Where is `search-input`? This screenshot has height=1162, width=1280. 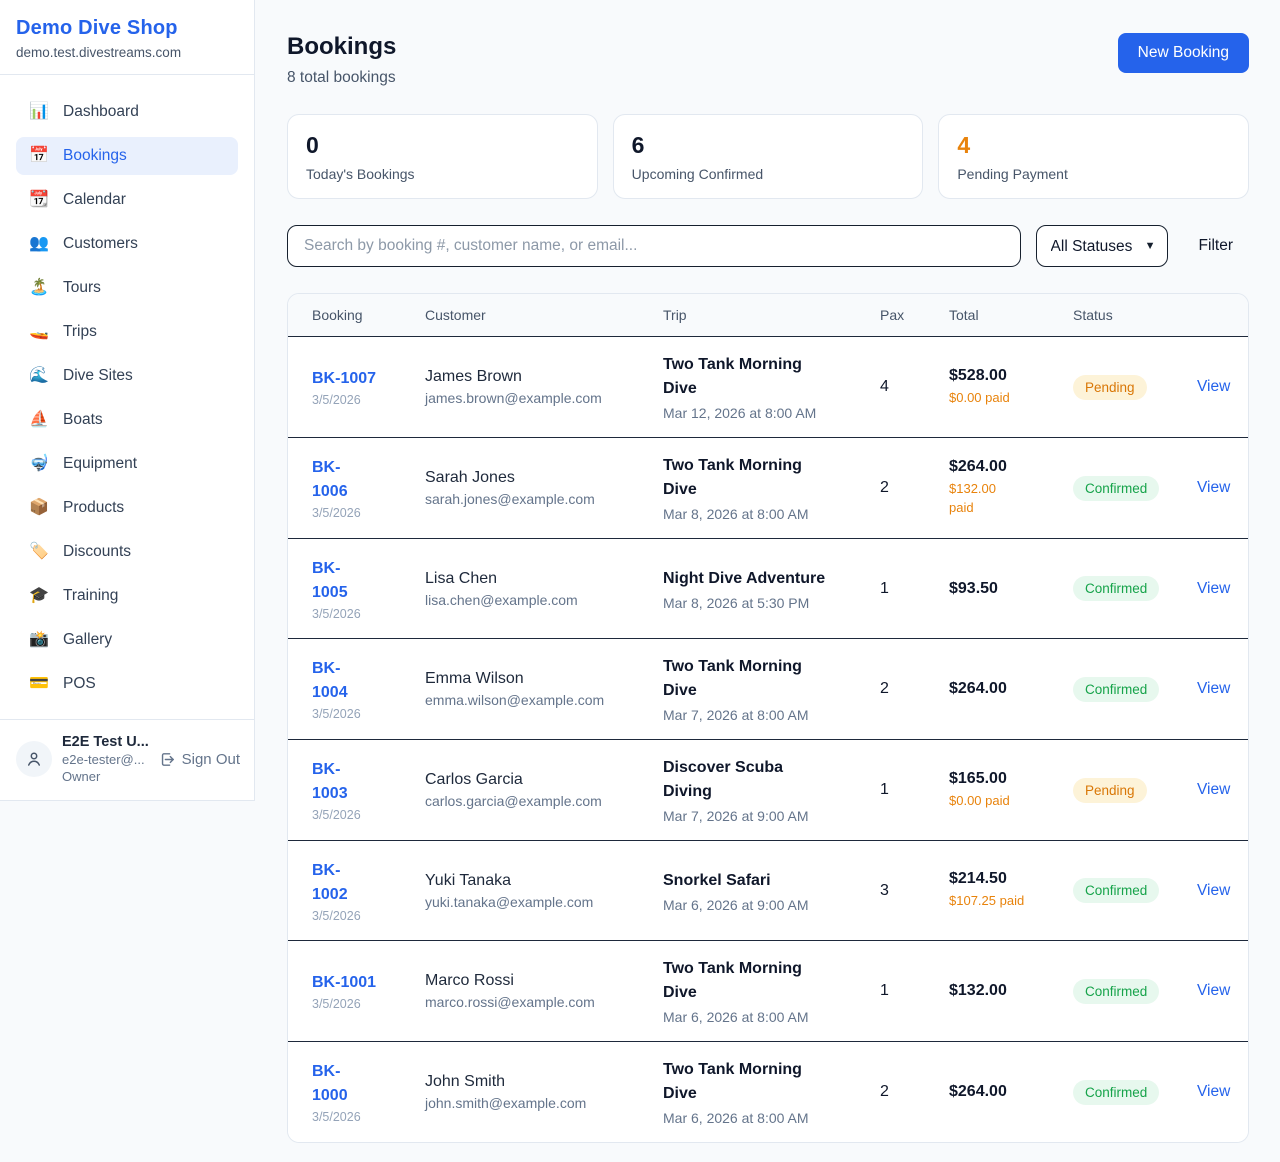 search-input is located at coordinates (654, 246).